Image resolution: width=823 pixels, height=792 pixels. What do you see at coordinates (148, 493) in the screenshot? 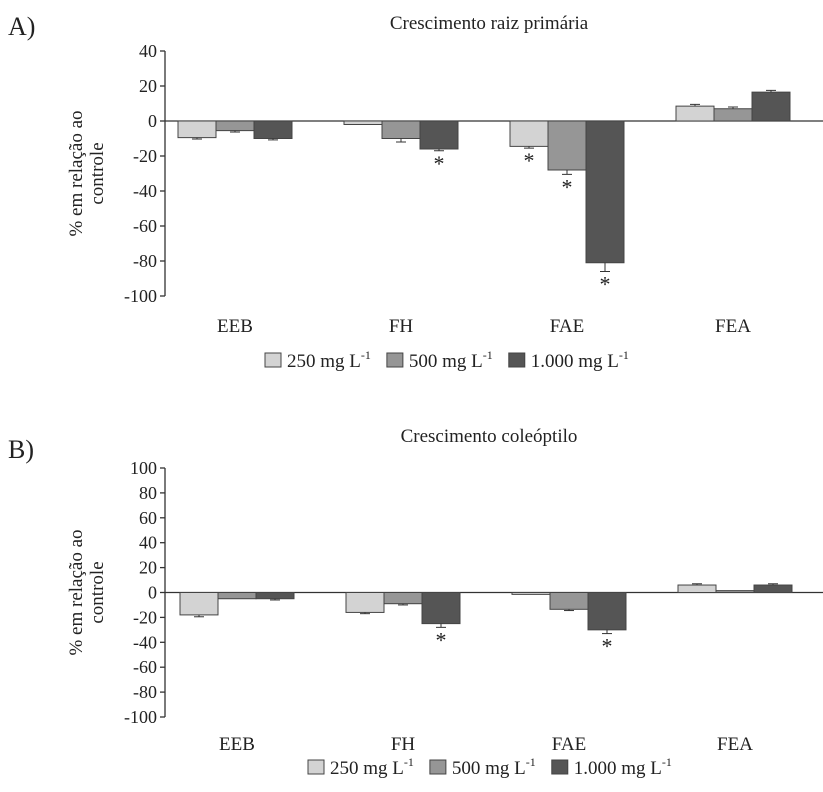
I see `y-tick-label: 80` at bounding box center [148, 493].